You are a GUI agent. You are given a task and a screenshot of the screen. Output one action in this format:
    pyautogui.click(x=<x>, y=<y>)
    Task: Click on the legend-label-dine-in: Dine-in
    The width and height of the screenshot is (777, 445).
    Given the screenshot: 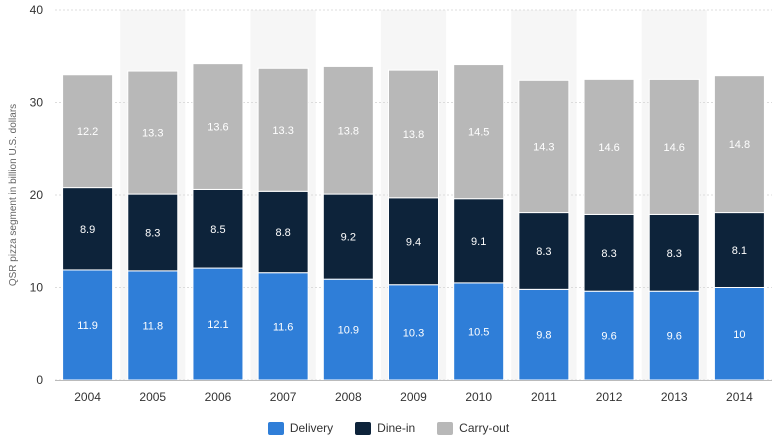 What is the action you would take?
    pyautogui.click(x=396, y=428)
    